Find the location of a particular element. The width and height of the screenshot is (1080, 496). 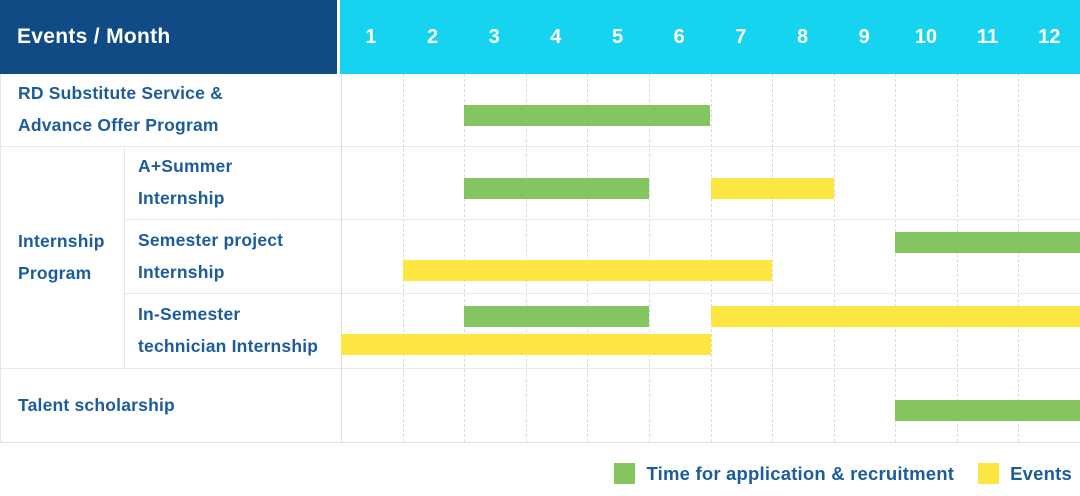

row-label-semester-project: Semester project Internship is located at coordinates (233, 256).